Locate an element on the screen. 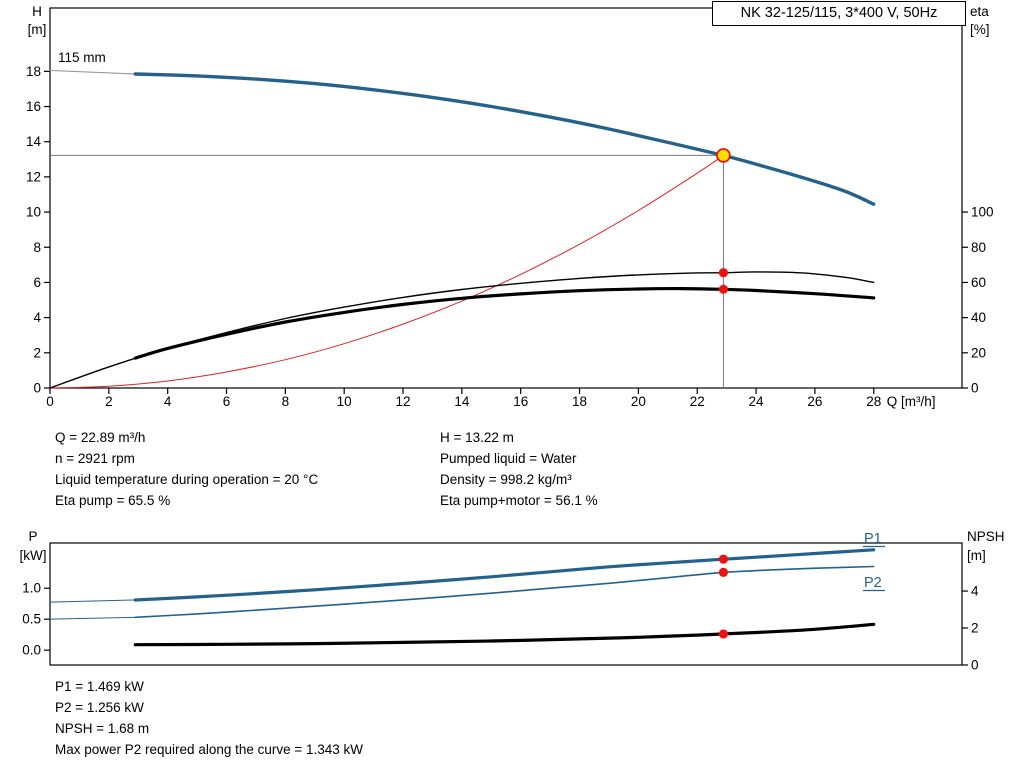 Image resolution: width=1024 pixels, height=781 pixels. info-line-p2: P2 = 1.256 kW is located at coordinates (99, 707).